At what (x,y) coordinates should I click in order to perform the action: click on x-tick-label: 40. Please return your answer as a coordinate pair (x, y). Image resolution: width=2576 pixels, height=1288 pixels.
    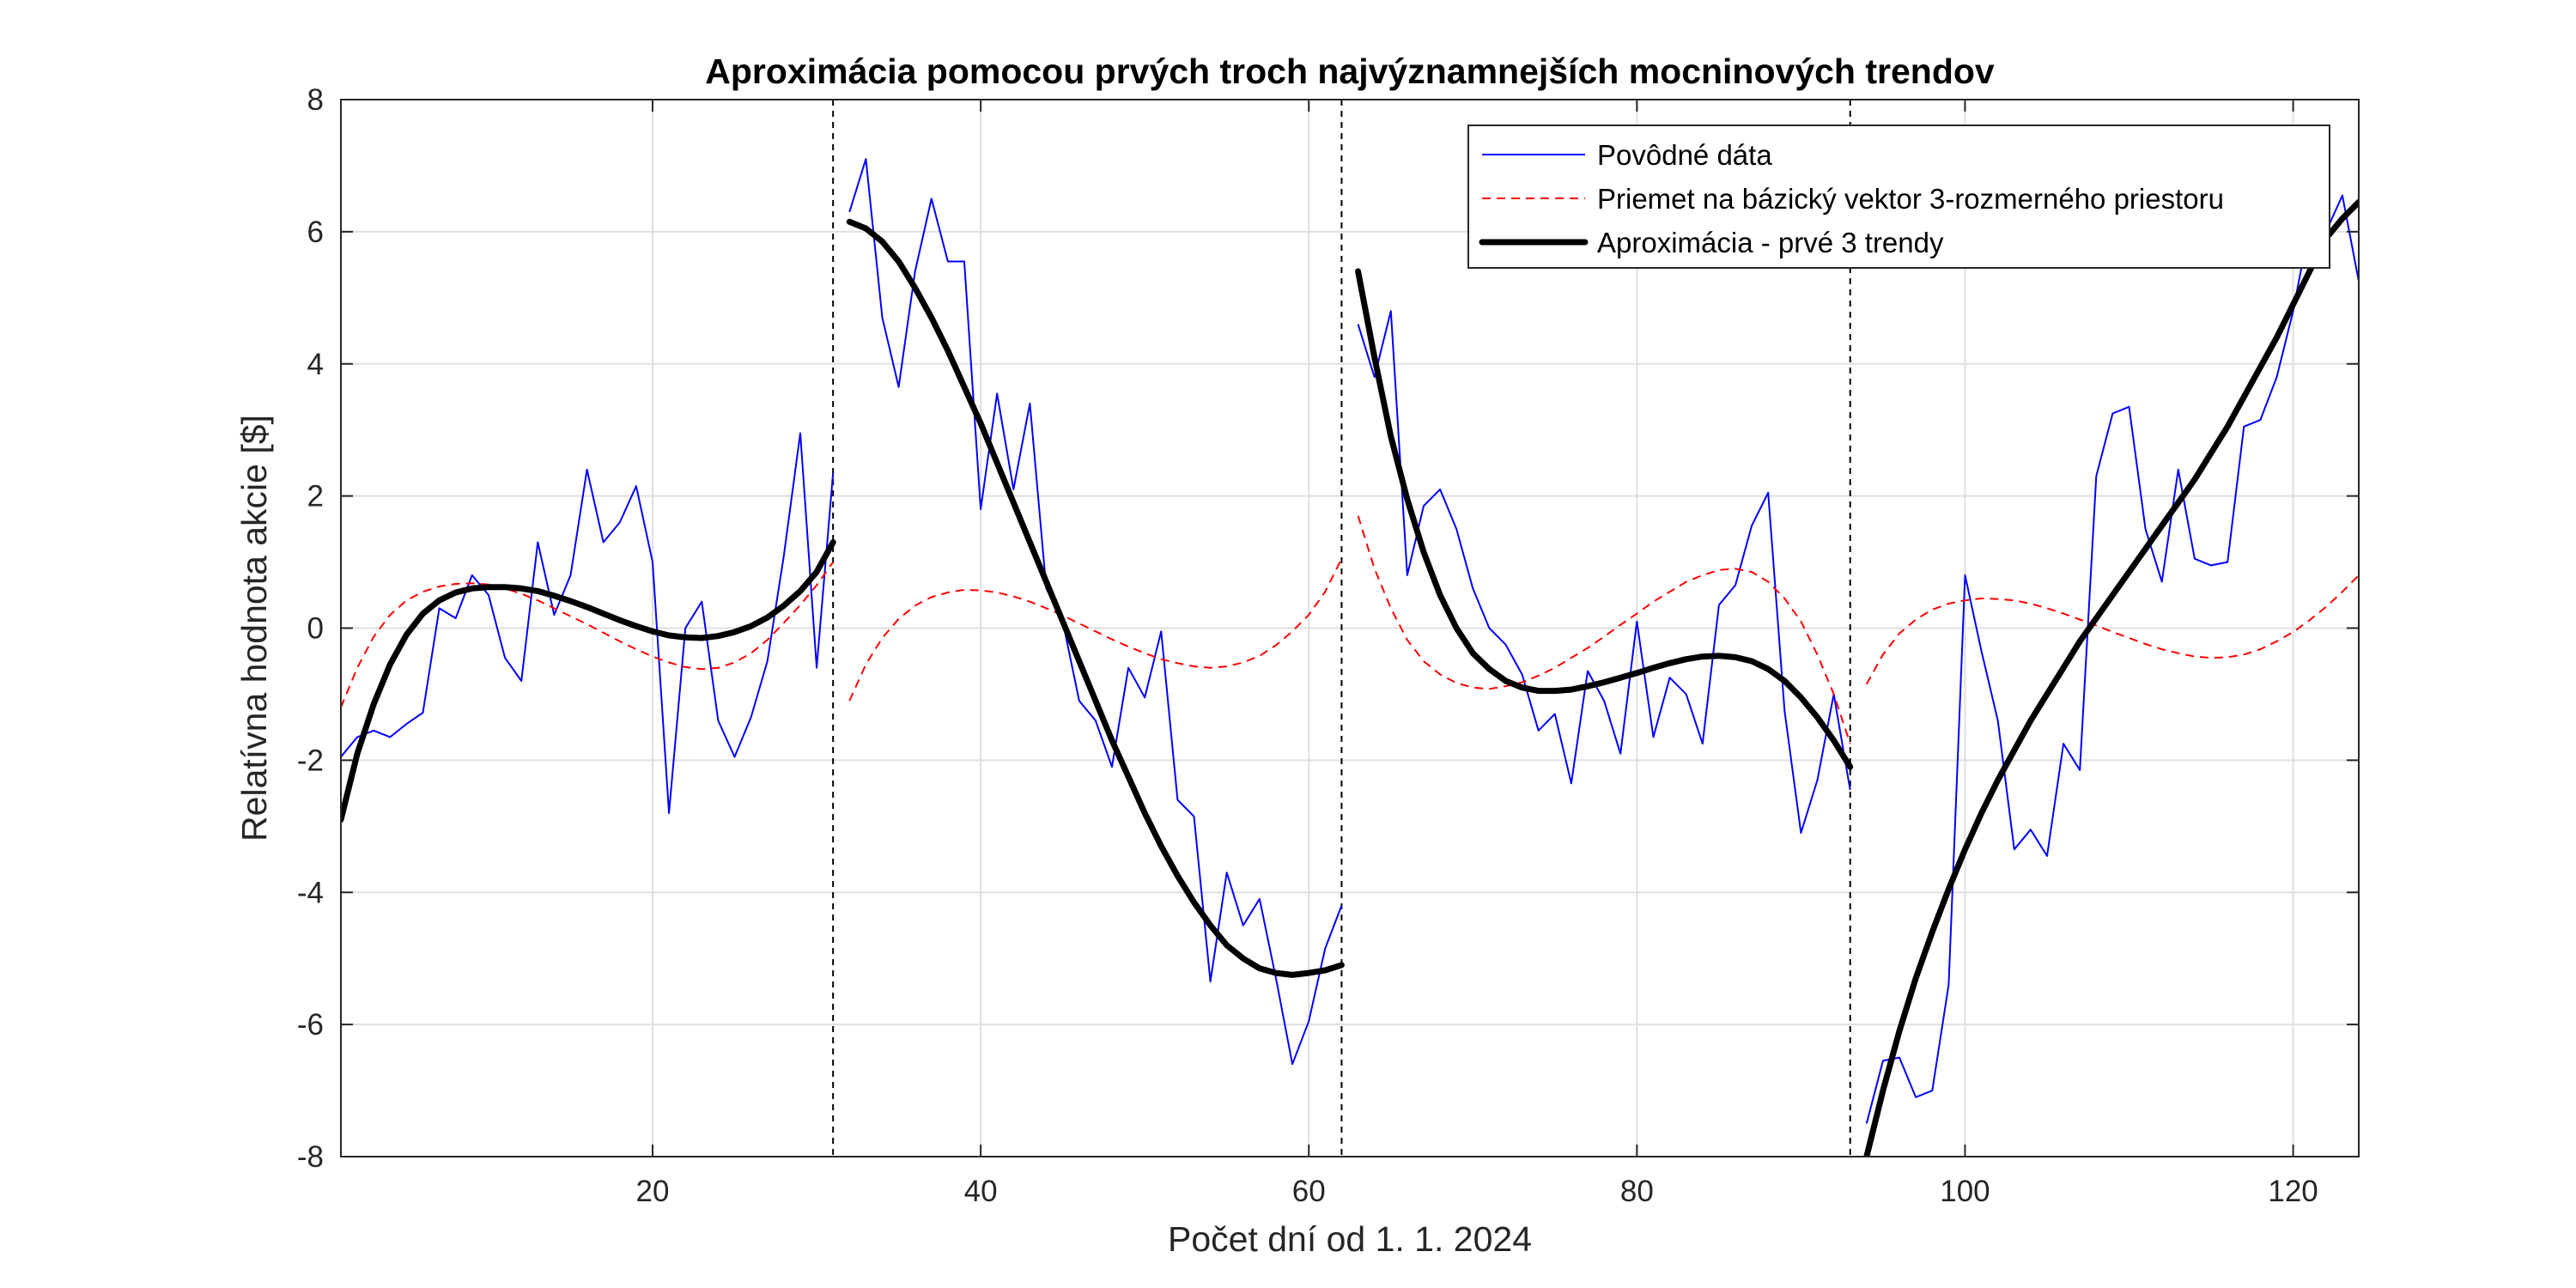
    Looking at the image, I should click on (981, 1191).